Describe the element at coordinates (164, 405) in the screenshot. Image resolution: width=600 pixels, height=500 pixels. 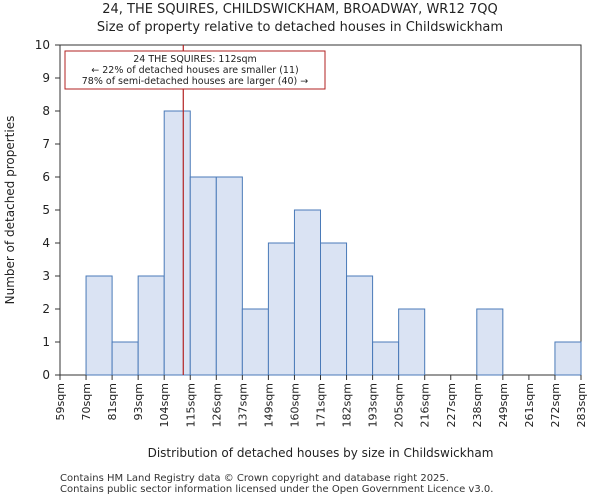
I see `x-tick-label: 104sqm` at that location.